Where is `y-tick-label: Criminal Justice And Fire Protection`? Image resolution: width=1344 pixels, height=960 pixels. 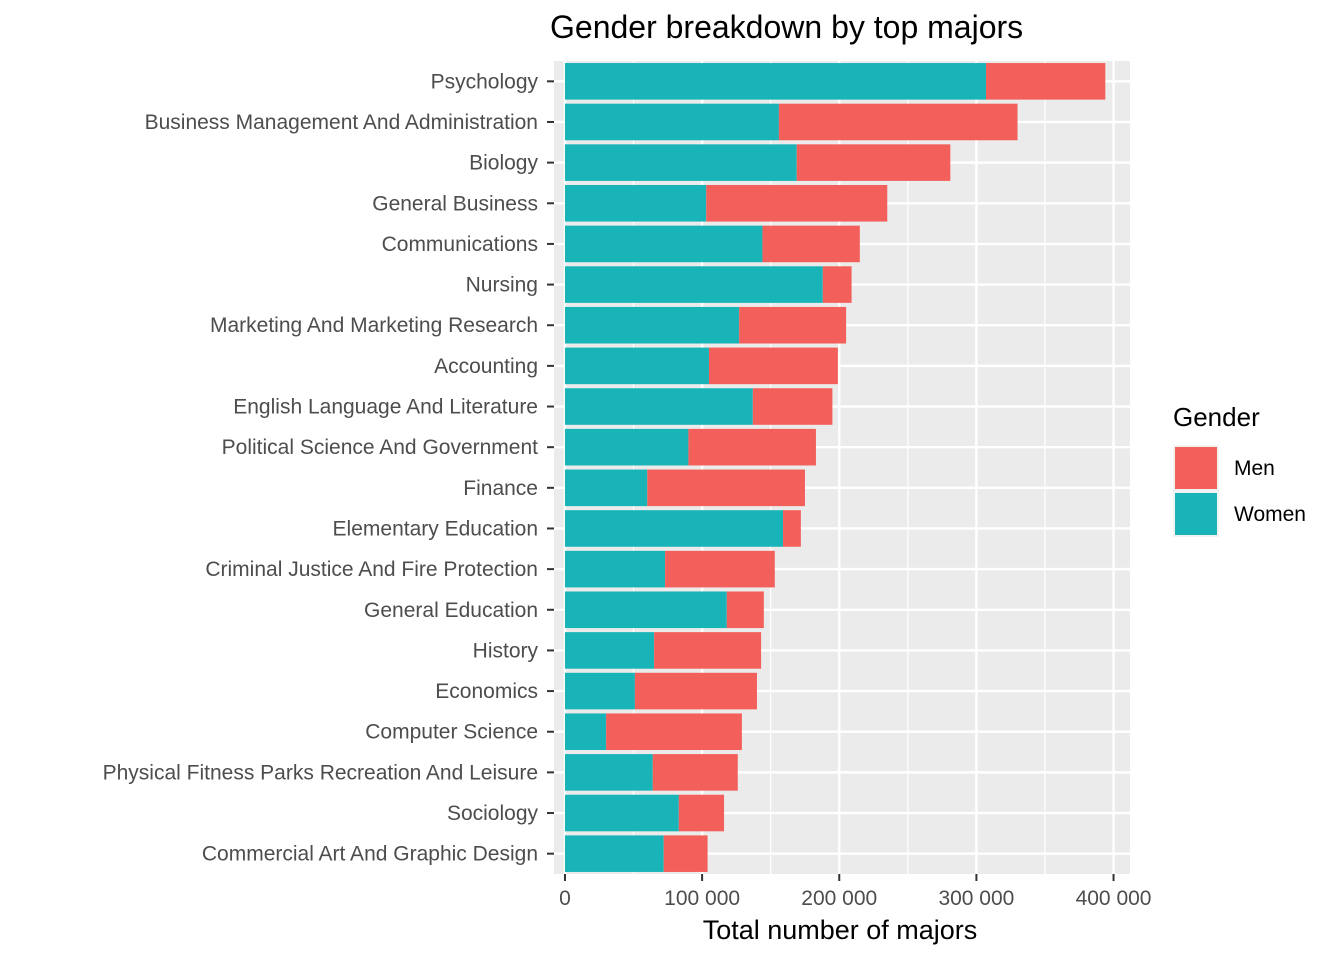 y-tick-label: Criminal Justice And Fire Protection is located at coordinates (371, 569).